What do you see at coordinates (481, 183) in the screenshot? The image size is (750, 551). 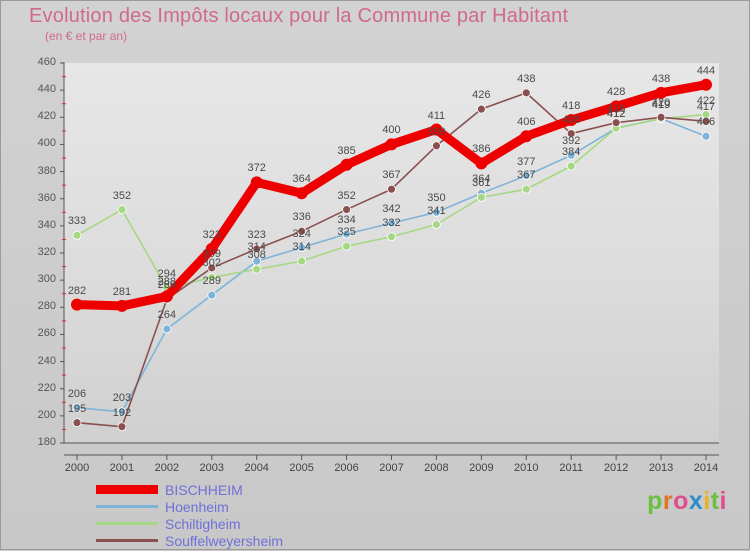 I see `data-point-label: 361` at bounding box center [481, 183].